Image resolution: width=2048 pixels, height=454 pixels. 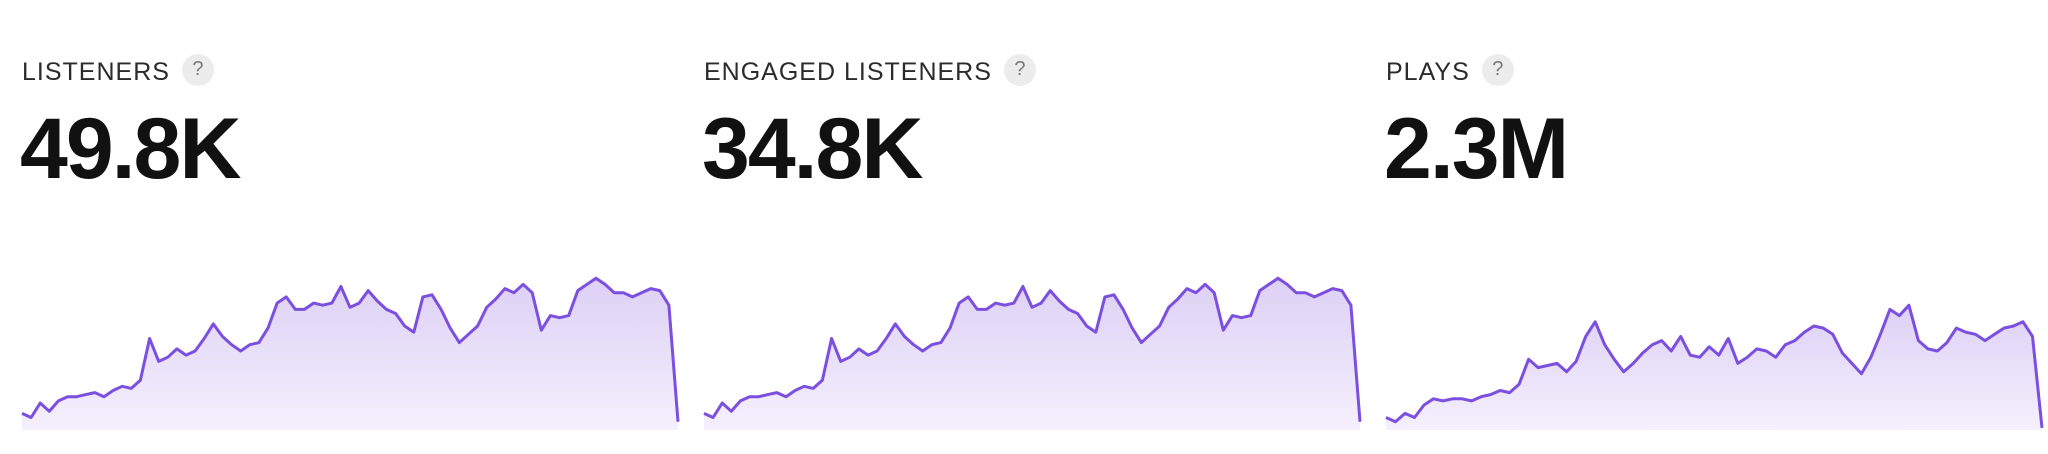 What do you see at coordinates (812, 149) in the screenshot?
I see `metric-value: 34.8K` at bounding box center [812, 149].